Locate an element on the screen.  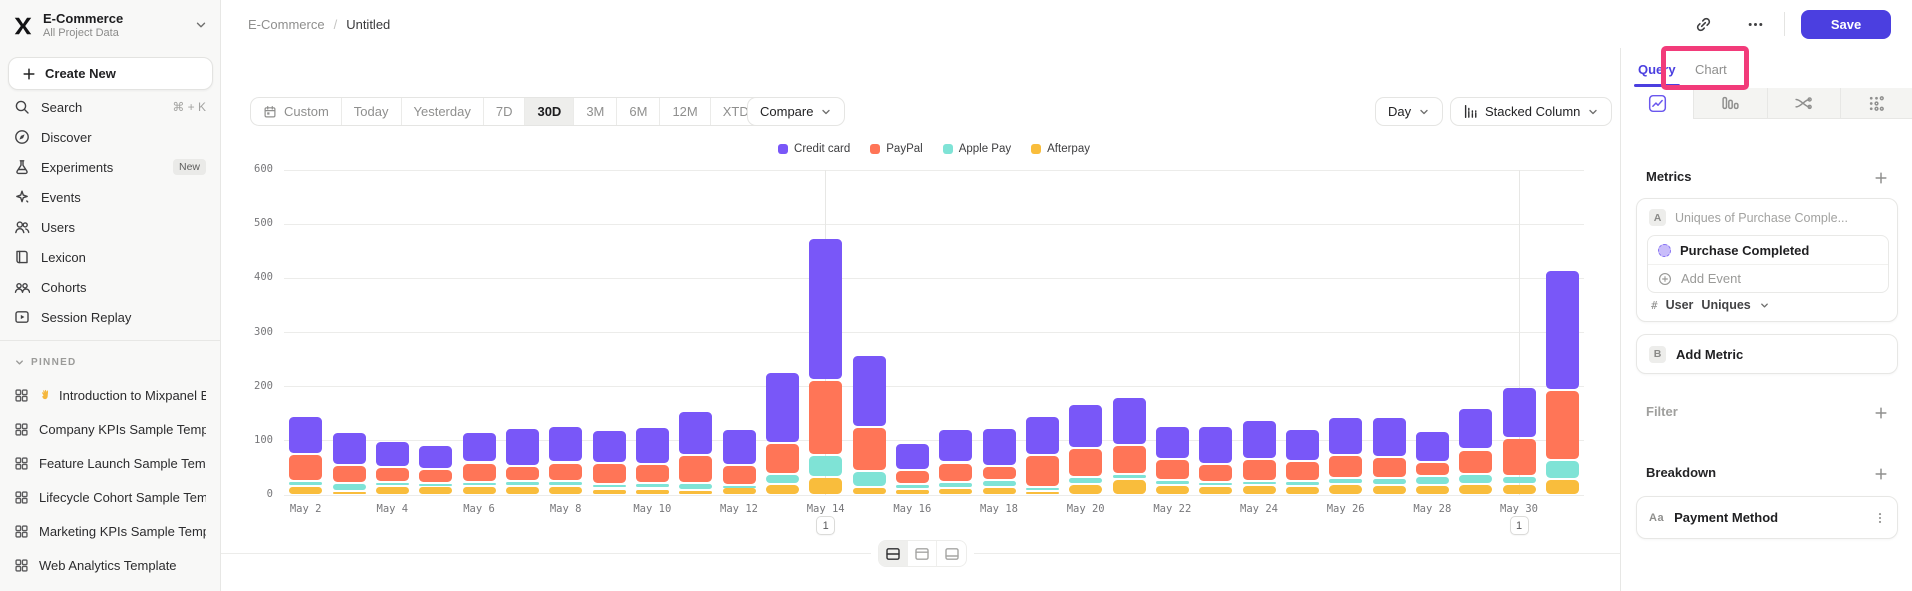
sidebar-item-search: Search ⌘ + K is located at coordinates (110, 107).